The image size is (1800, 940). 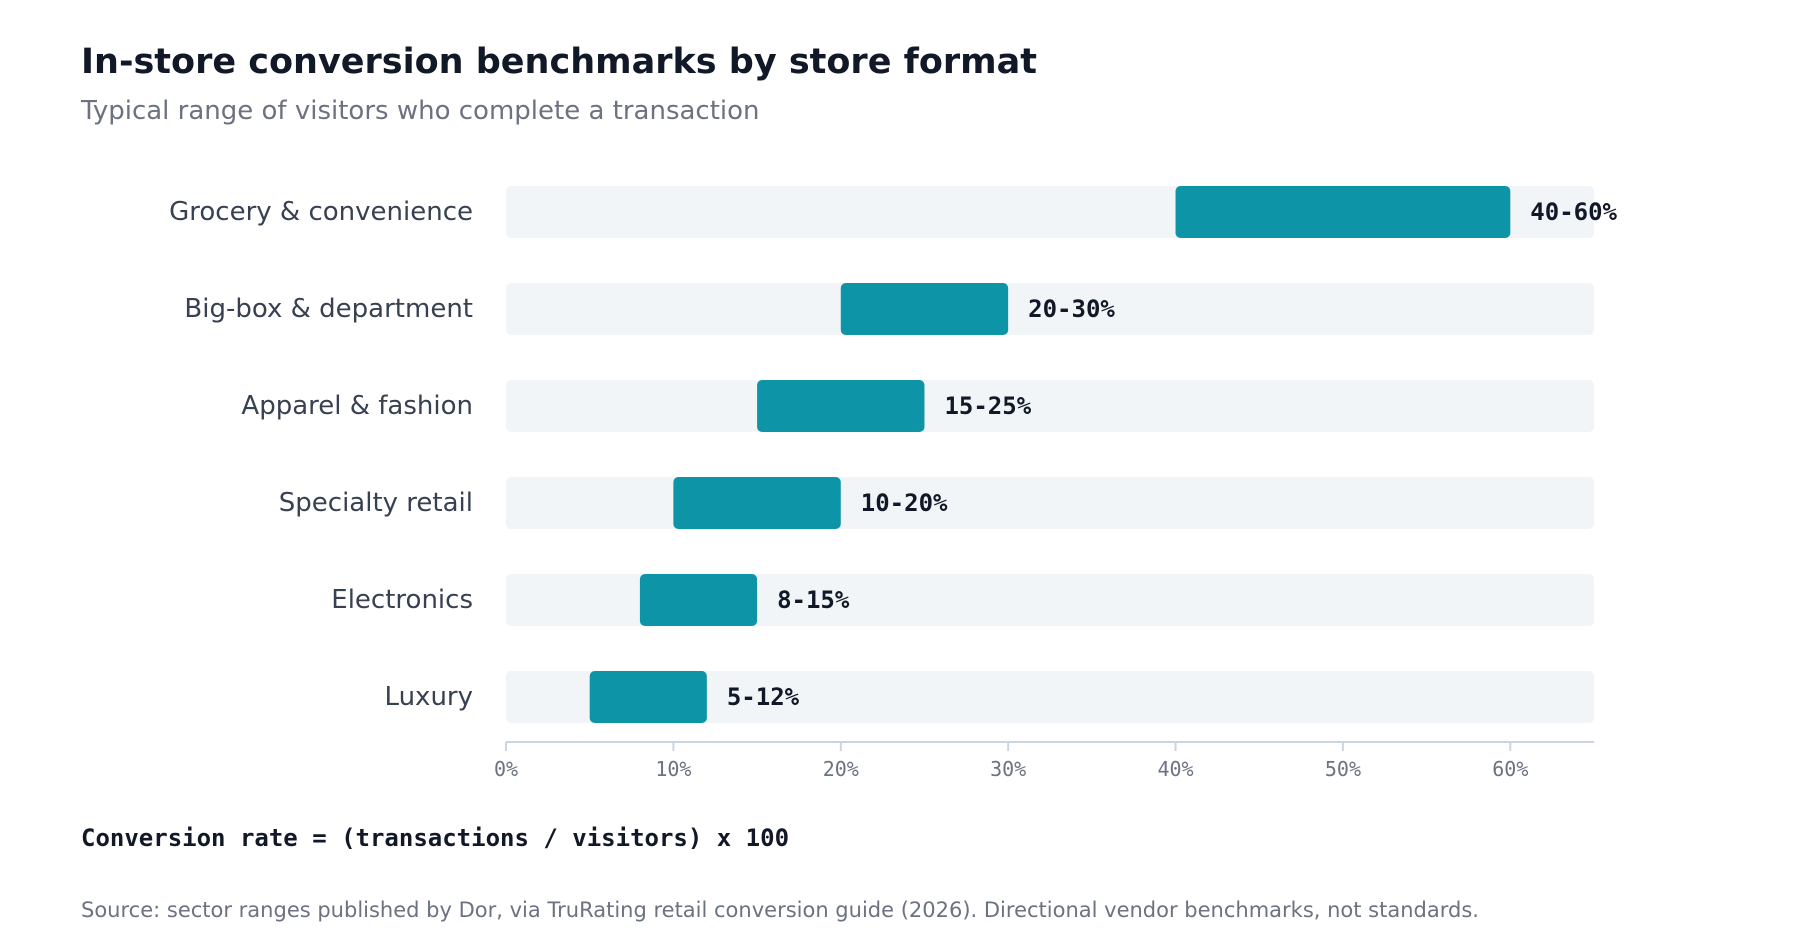 I want to click on x-tick-label: 40%, so click(x=1175, y=769).